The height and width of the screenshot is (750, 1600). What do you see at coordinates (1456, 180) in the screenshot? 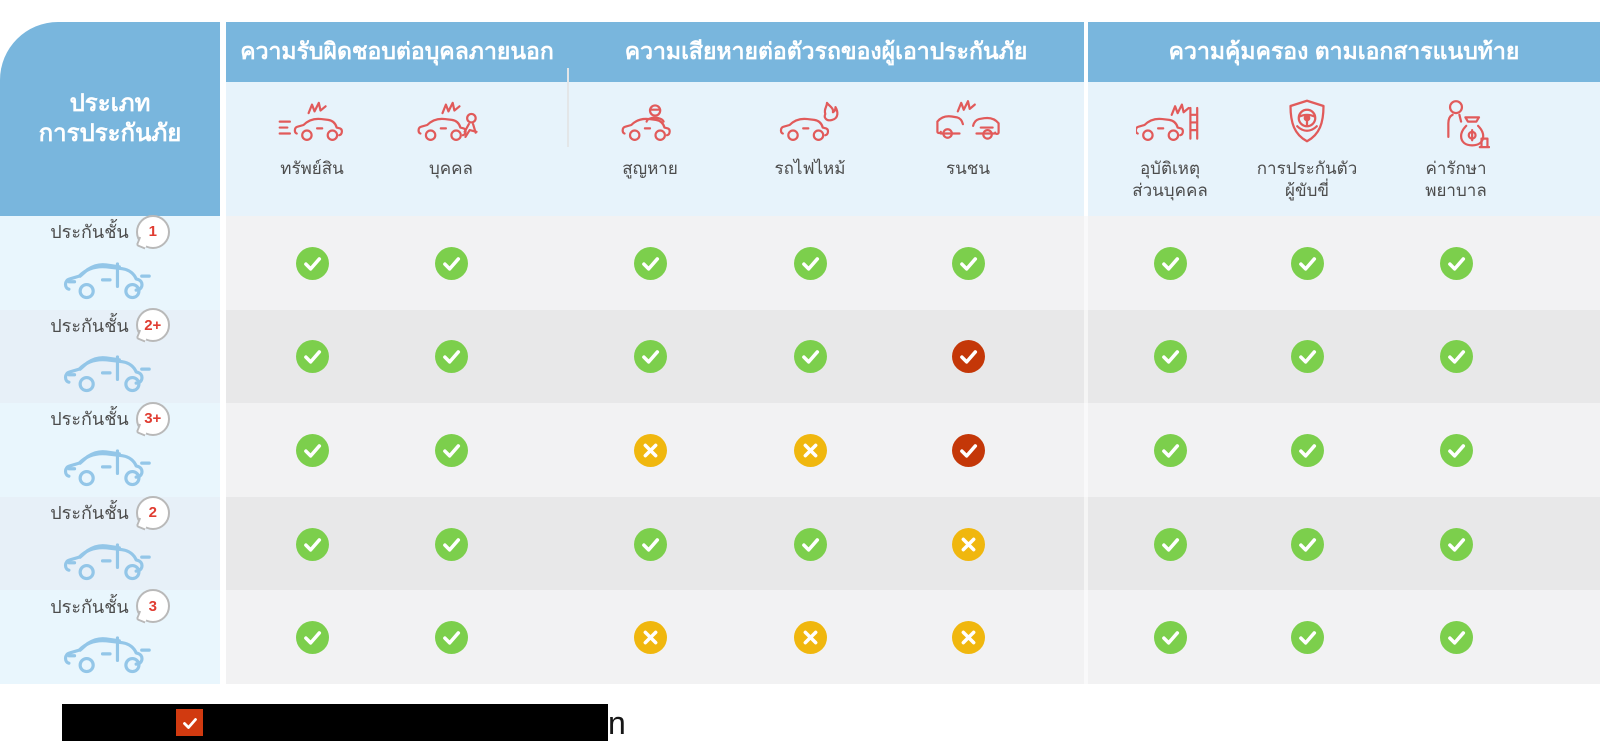
I see `column-label: ค่ารักษา พยาบาล` at bounding box center [1456, 180].